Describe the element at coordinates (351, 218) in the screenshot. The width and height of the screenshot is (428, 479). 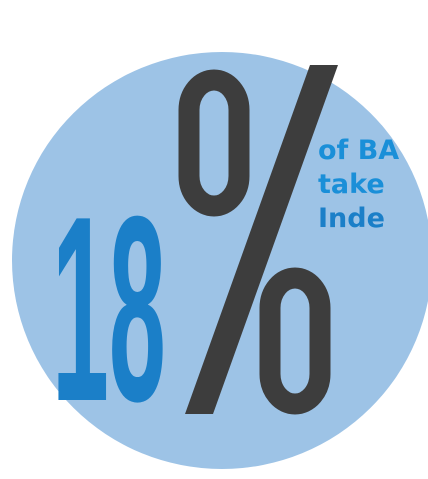
I see `caption-line-3: Inde` at that location.